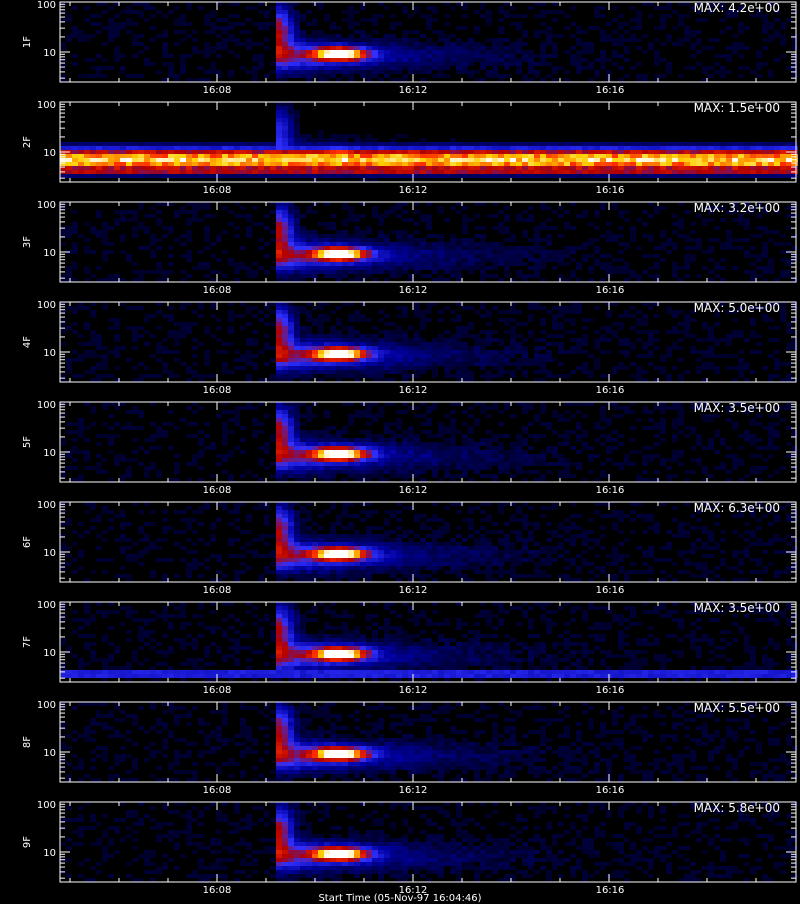 Image resolution: width=800 pixels, height=904 pixels. Describe the element at coordinates (27, 742) in the screenshot. I see `panel-name: 8F` at that location.